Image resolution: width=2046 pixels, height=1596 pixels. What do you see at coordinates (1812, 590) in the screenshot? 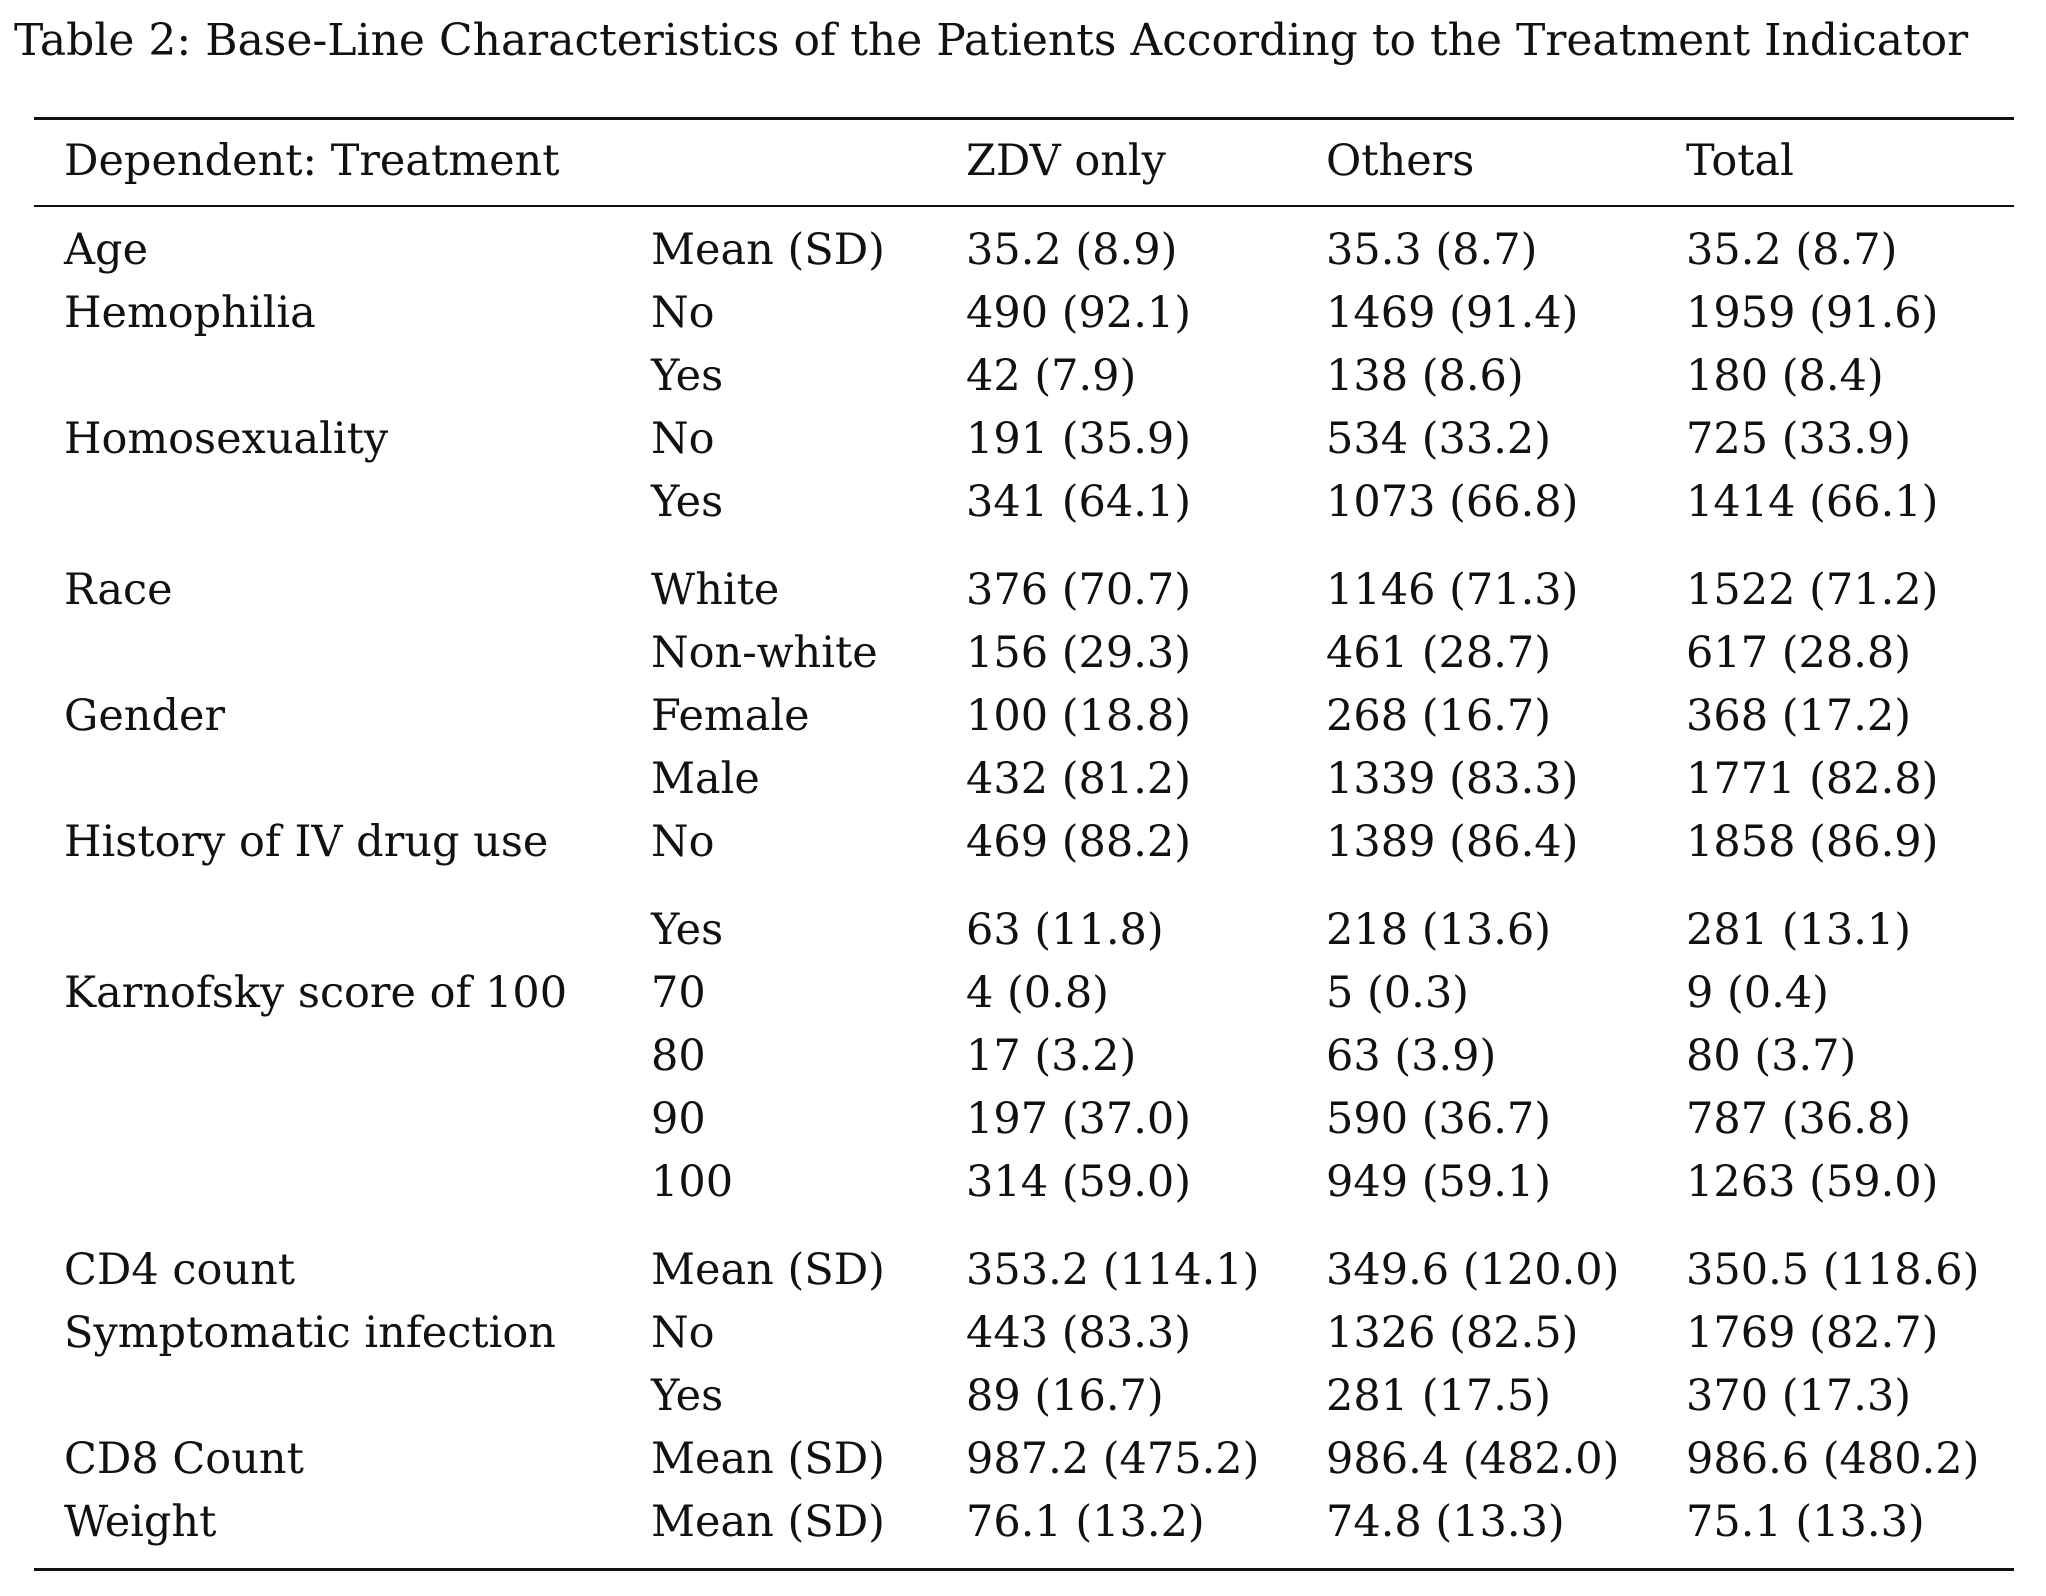
I see `cell-total: 1522 (71.2)` at bounding box center [1812, 590].